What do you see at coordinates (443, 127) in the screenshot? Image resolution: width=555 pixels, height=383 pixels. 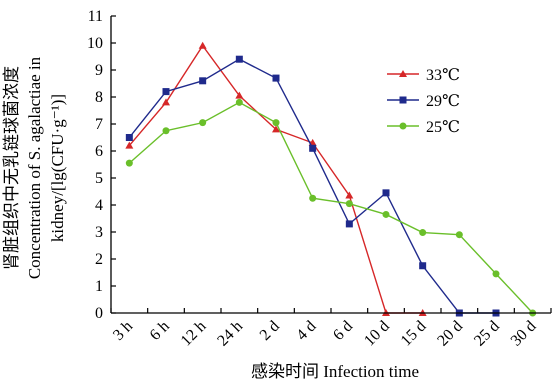 I see `legend-label: 25℃` at bounding box center [443, 127].